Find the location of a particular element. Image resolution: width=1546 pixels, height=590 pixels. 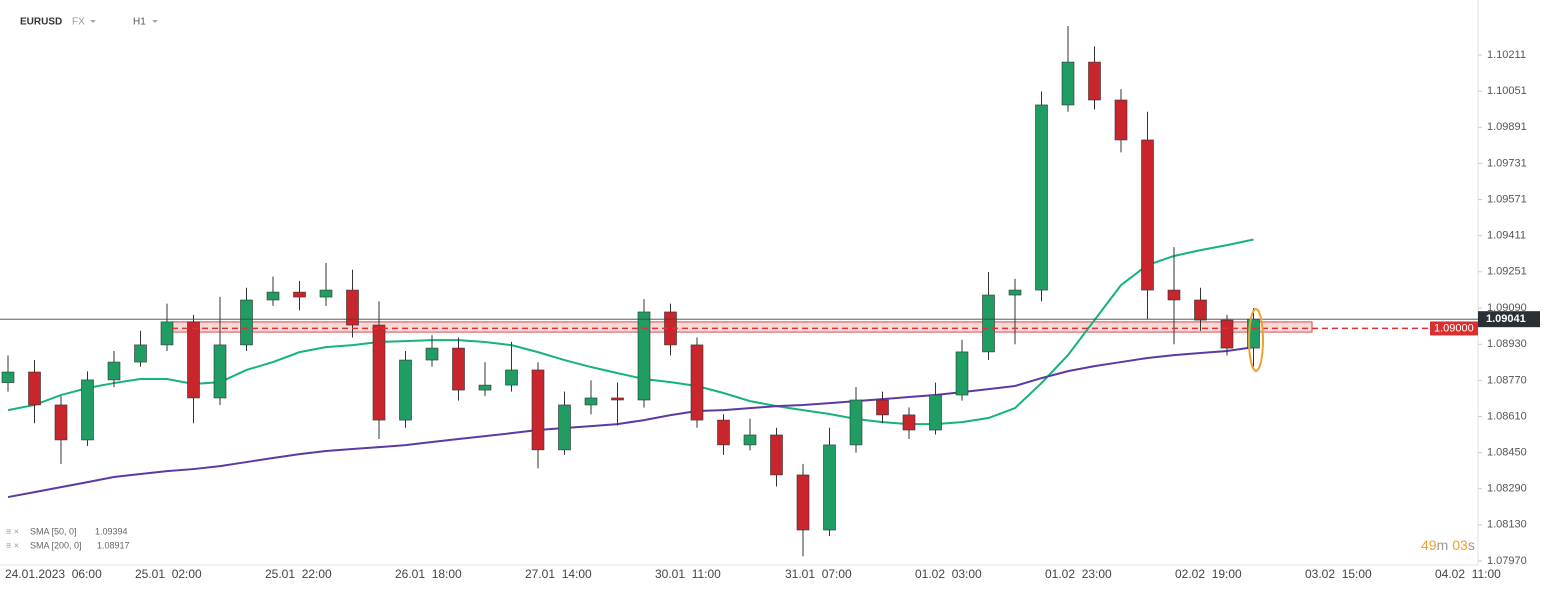

y-tick-label: 1.09571 is located at coordinates (1507, 199).